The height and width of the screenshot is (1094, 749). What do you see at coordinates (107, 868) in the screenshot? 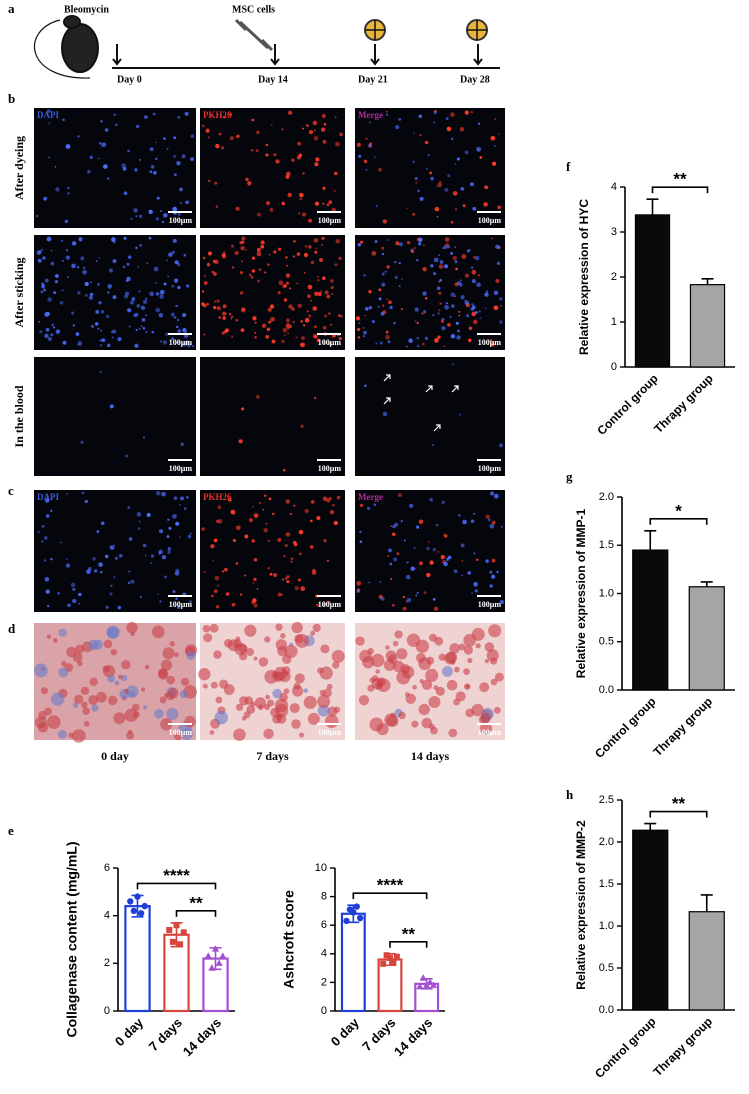
I see `y-tick-label: 6` at bounding box center [107, 868].